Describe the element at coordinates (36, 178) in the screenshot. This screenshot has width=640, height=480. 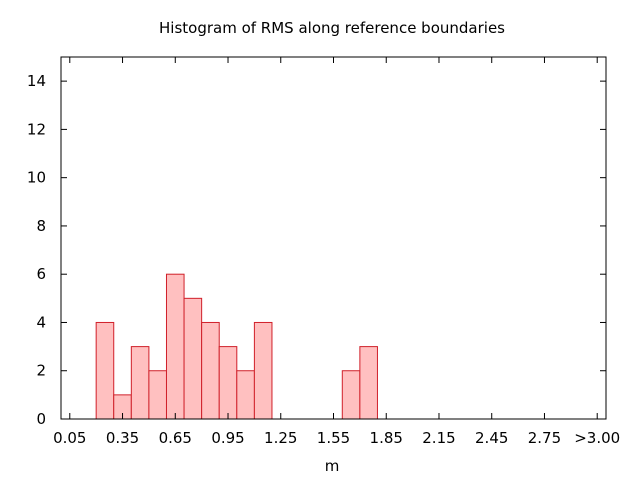
I see `y-tick-label-5: 10` at that location.